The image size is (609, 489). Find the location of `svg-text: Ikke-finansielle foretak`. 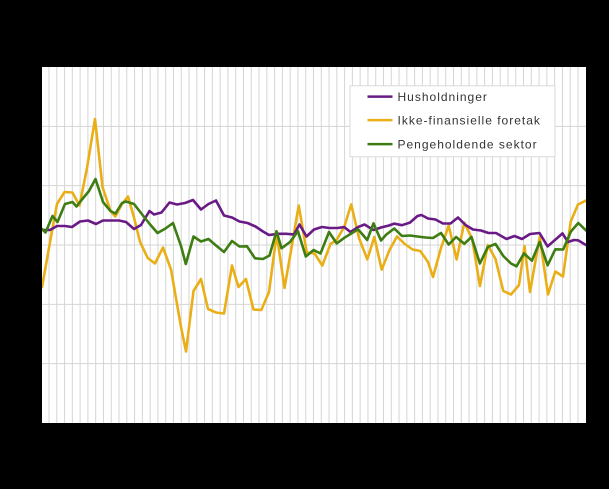

svg-text: Ikke-finansielle foretak is located at coordinates (469, 120).